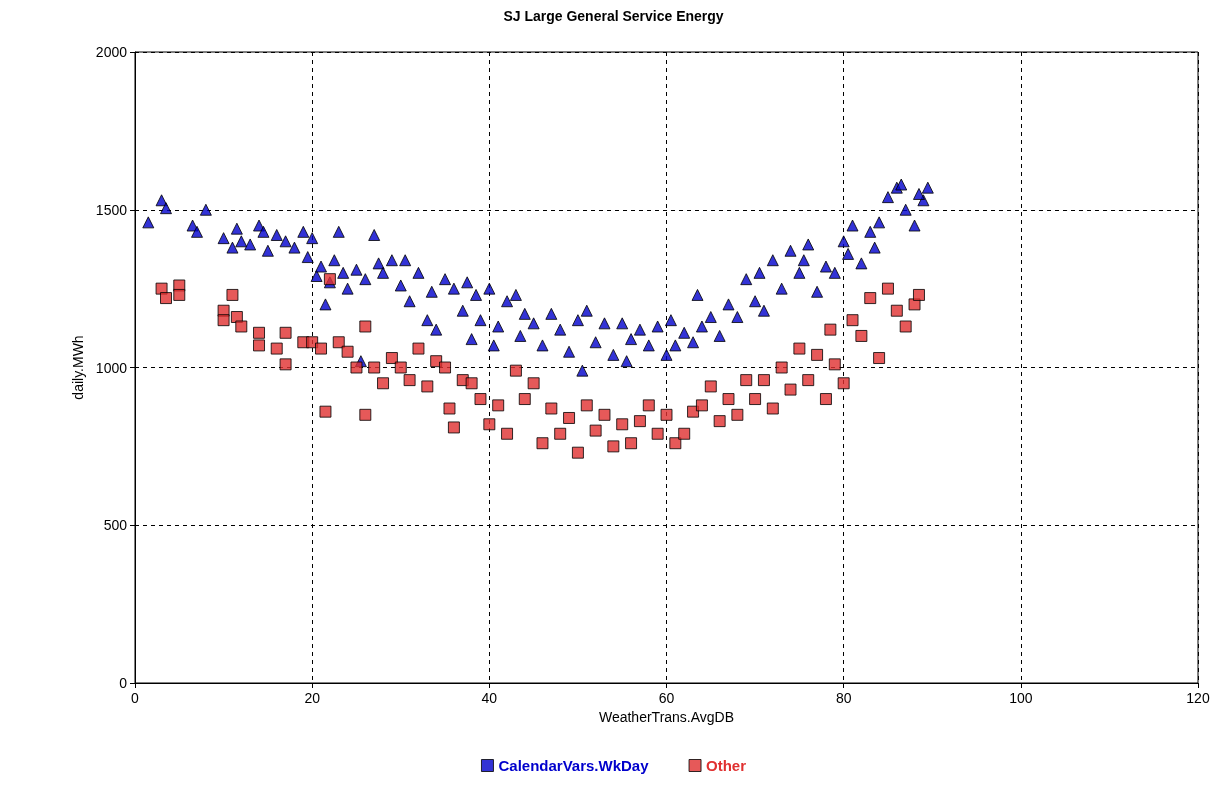 The height and width of the screenshot is (786, 1227). Describe the element at coordinates (111, 52) in the screenshot. I see `y-tick-label: 2000` at that location.